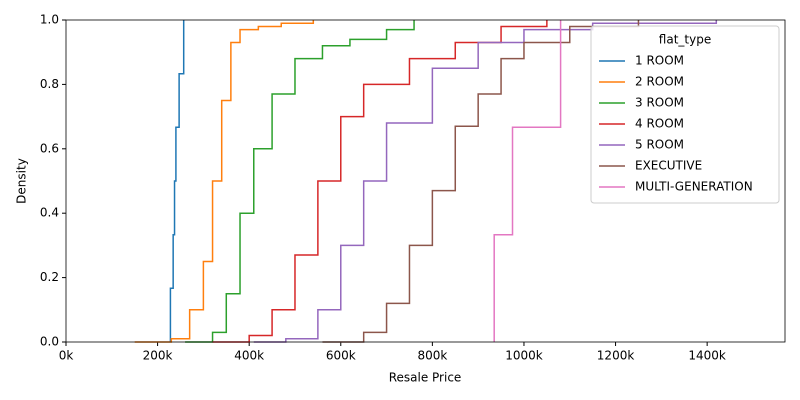 The width and height of the screenshot is (800, 400). Describe the element at coordinates (432, 356) in the screenshot. I see `x-tick-label: 800k` at that location.